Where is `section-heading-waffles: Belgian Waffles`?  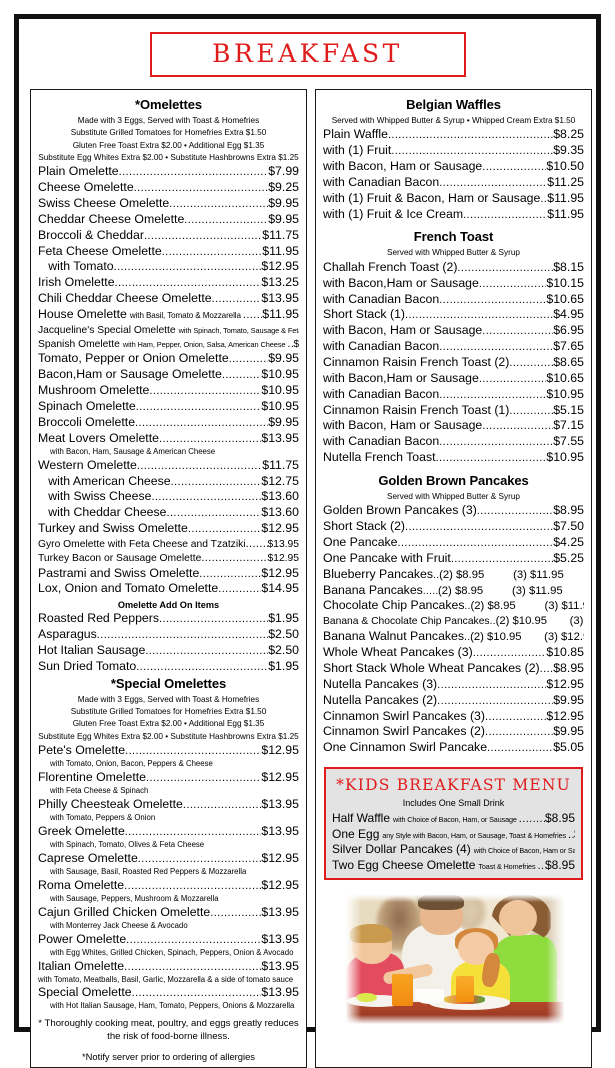 section-heading-waffles: Belgian Waffles is located at coordinates (453, 104).